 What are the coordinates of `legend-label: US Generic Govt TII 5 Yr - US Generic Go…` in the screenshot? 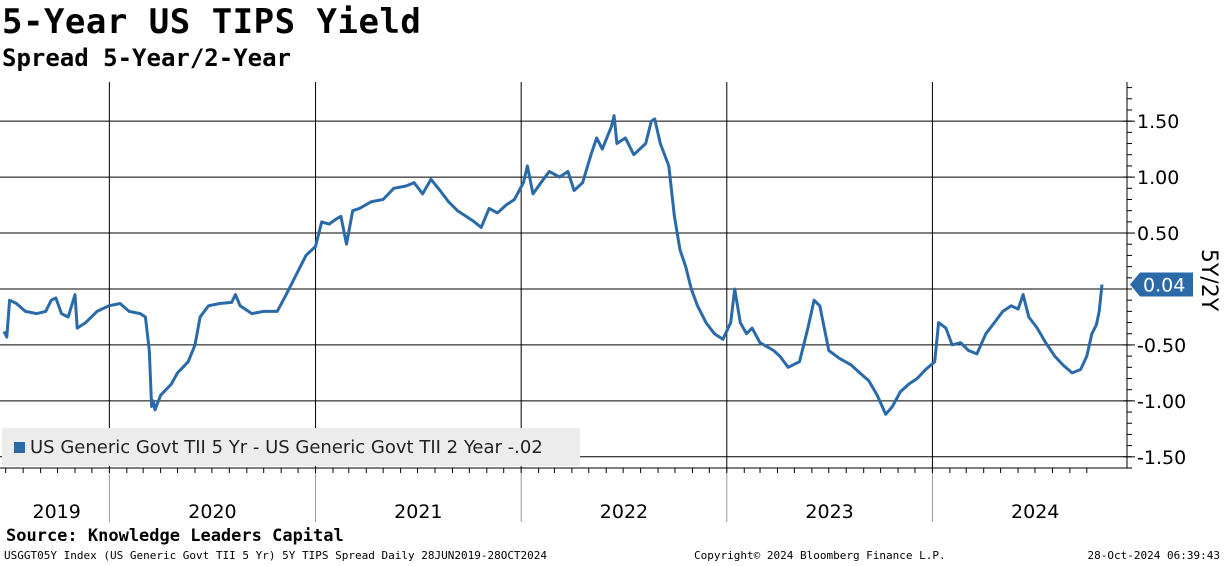 It's located at (286, 447).